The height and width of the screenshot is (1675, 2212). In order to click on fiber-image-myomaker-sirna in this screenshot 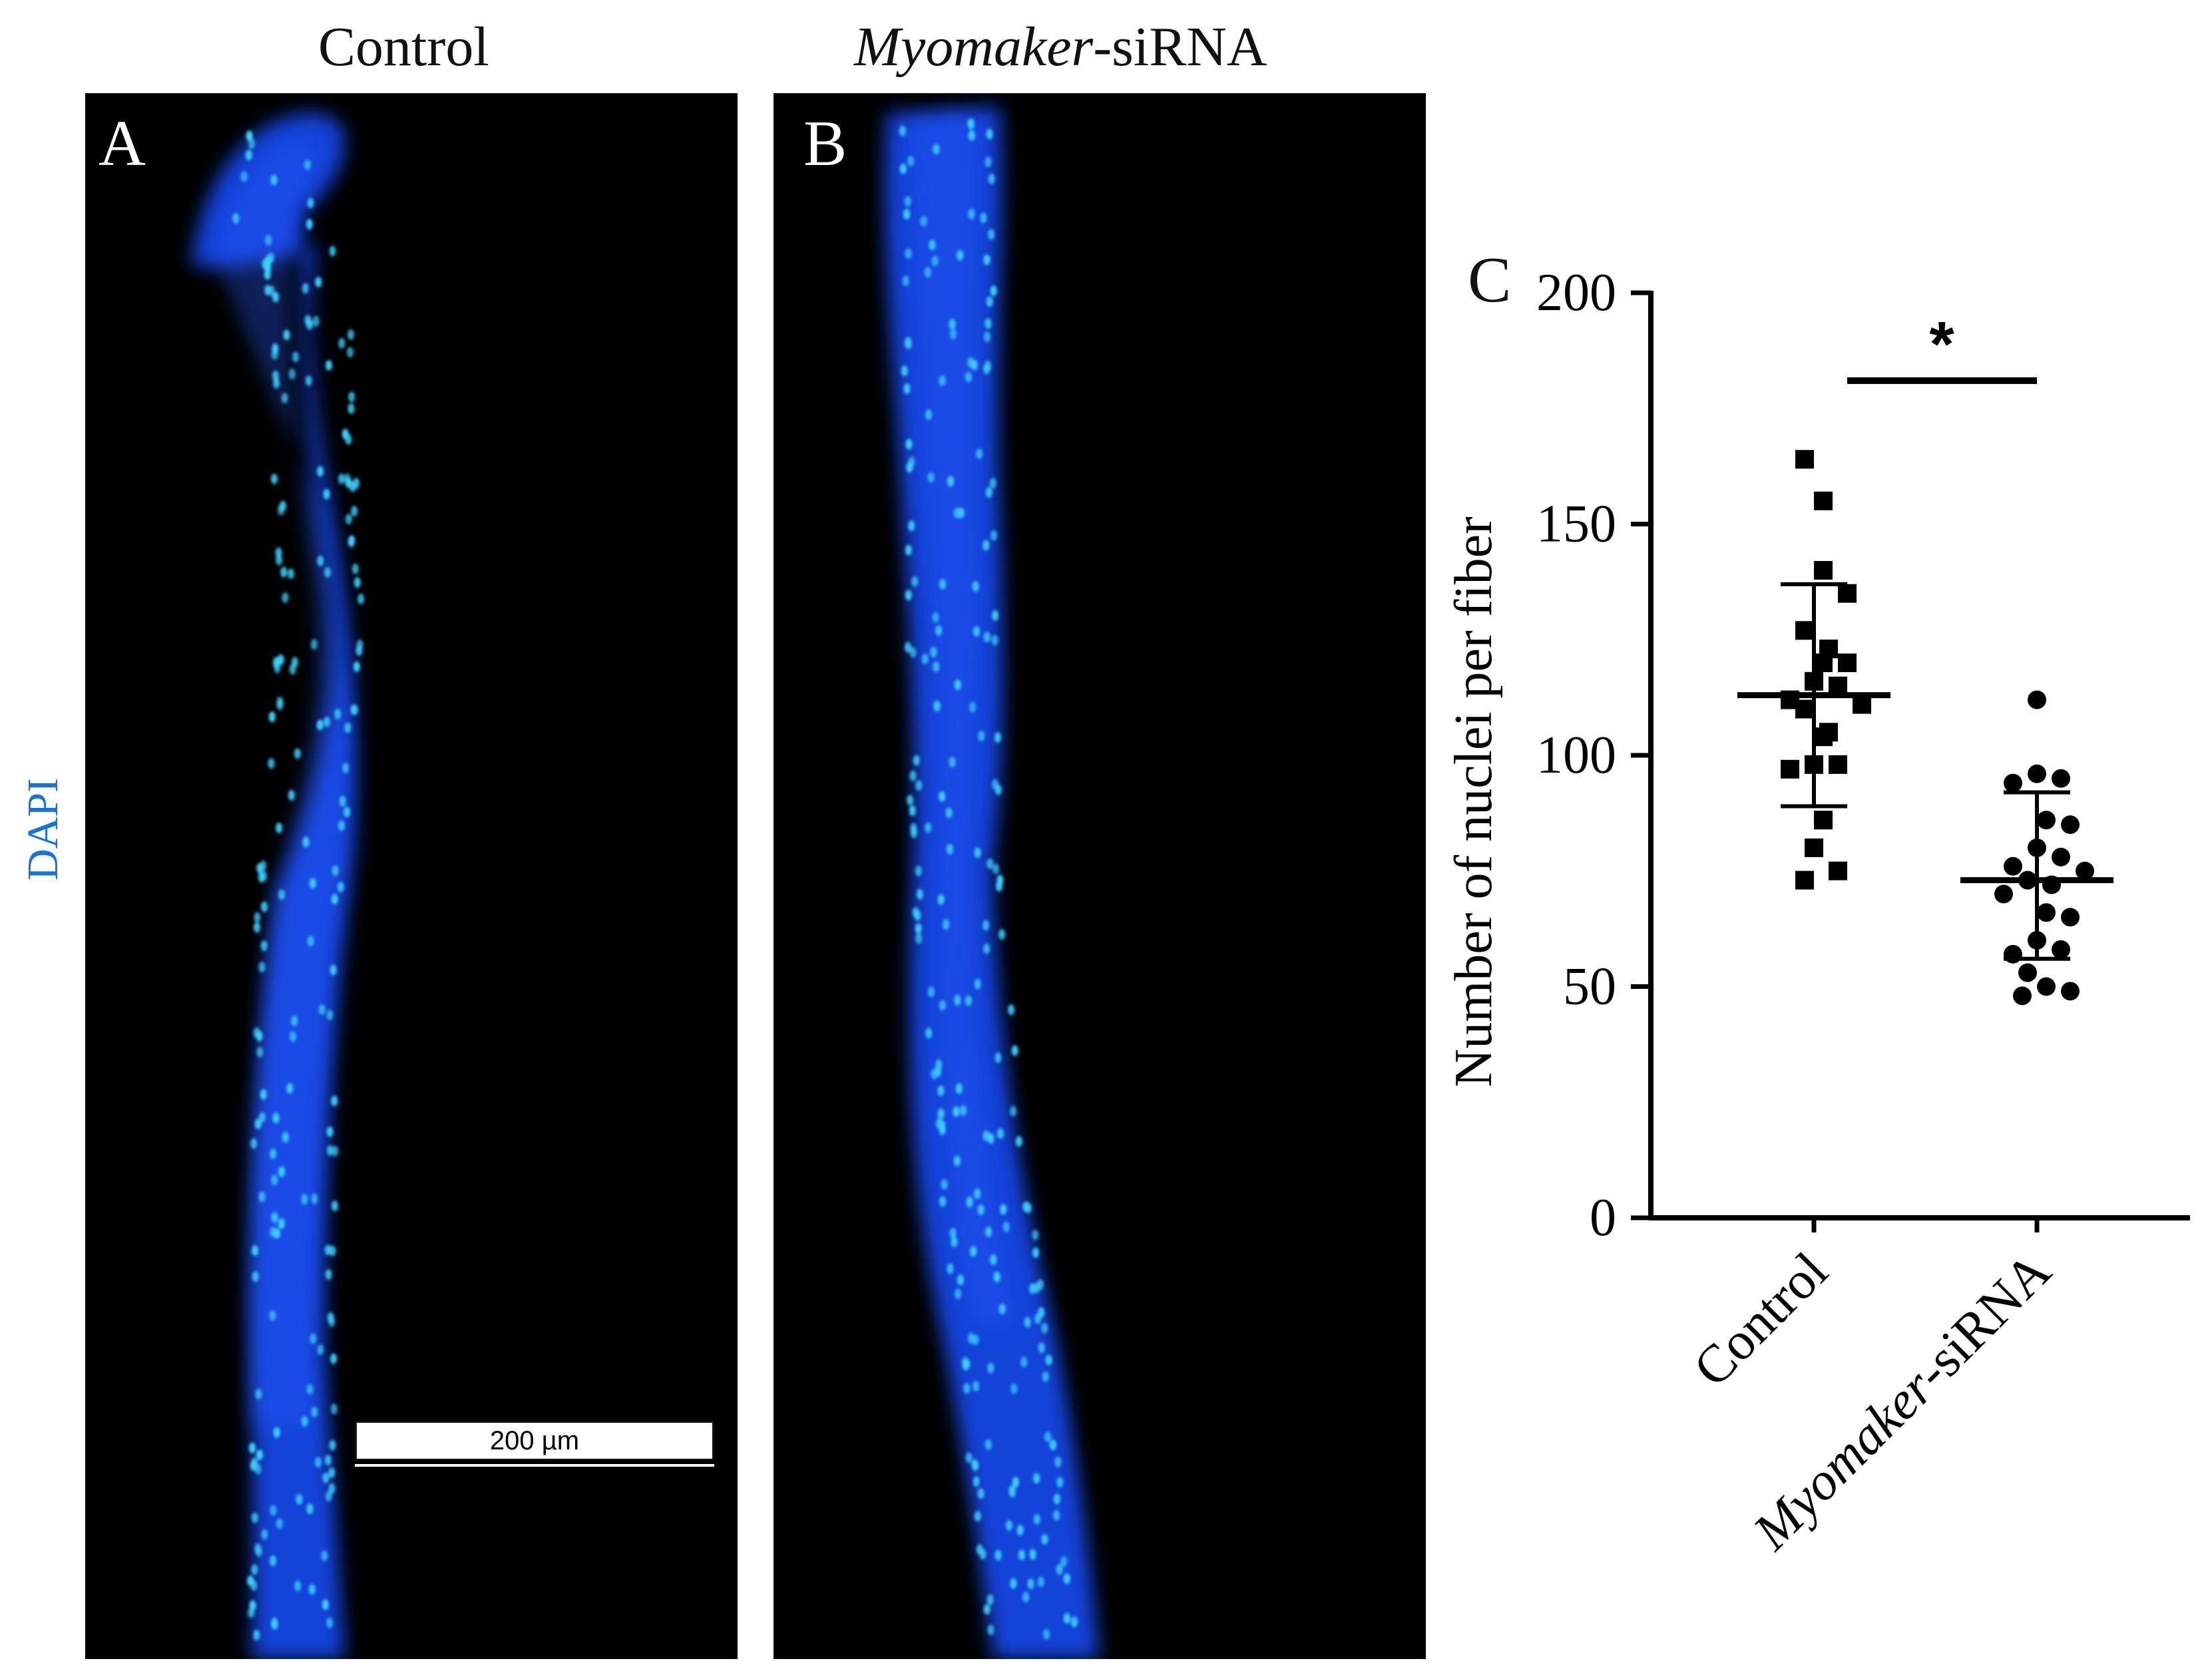, I will do `click(992, 882)`.